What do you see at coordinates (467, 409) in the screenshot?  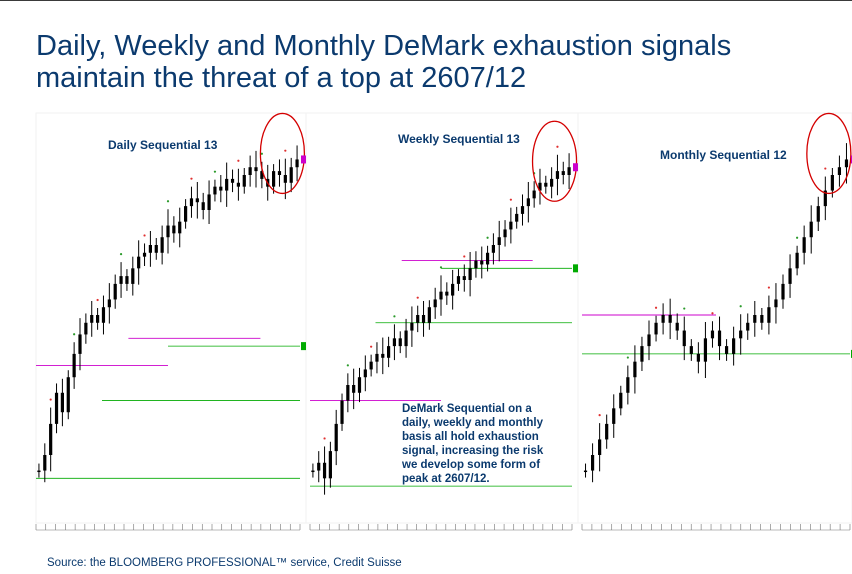 I see `annotation-line-1: DeMark Sequential on a` at bounding box center [467, 409].